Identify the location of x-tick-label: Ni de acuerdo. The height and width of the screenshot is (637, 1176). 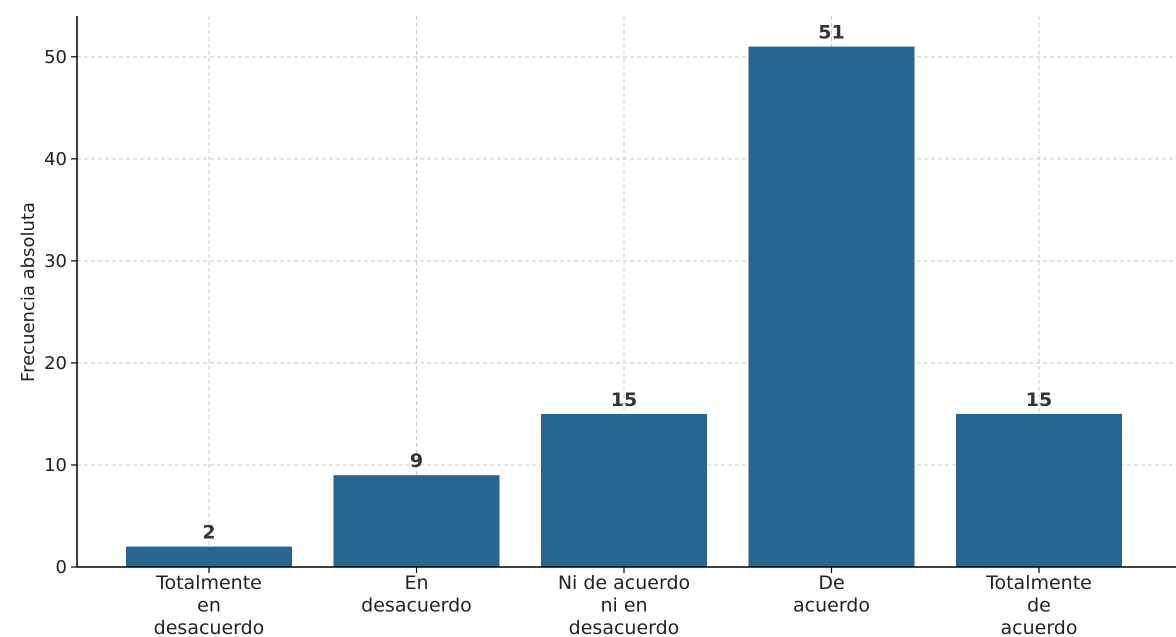
(624, 583).